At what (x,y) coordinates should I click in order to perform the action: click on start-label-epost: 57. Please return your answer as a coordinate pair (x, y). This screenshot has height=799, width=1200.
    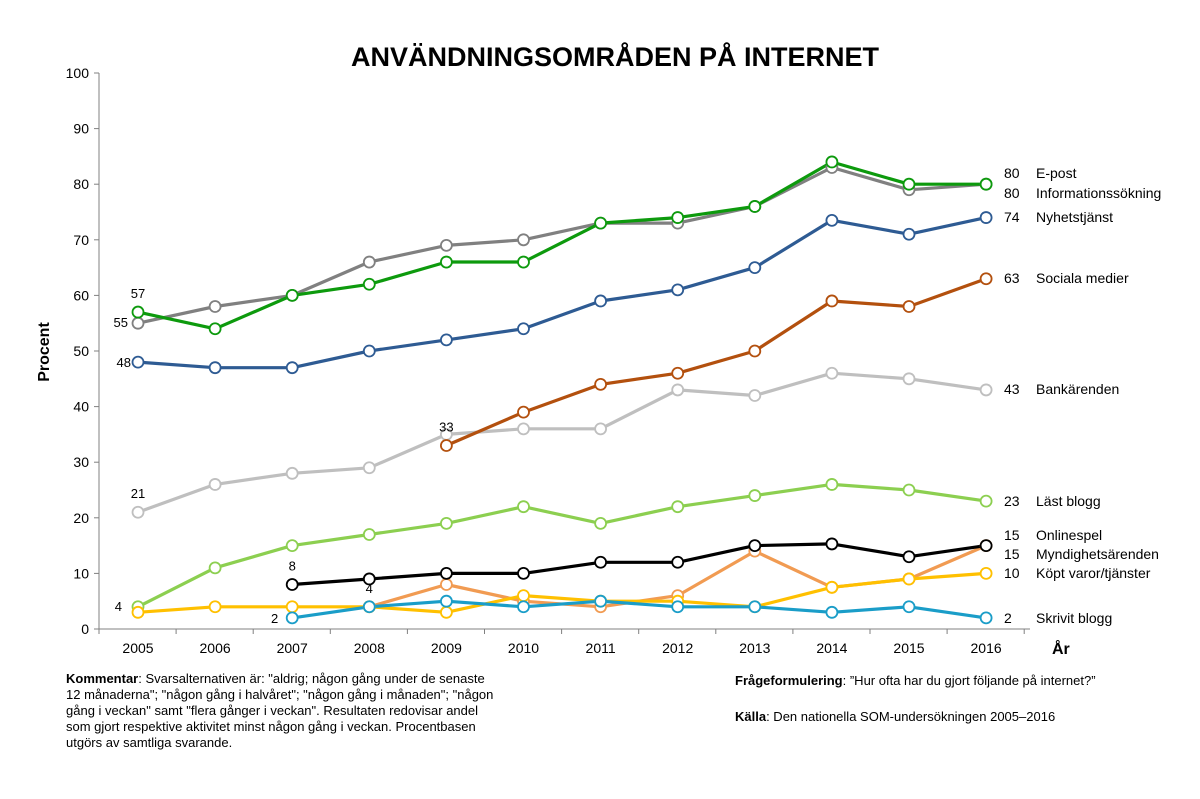
    Looking at the image, I should click on (138, 293).